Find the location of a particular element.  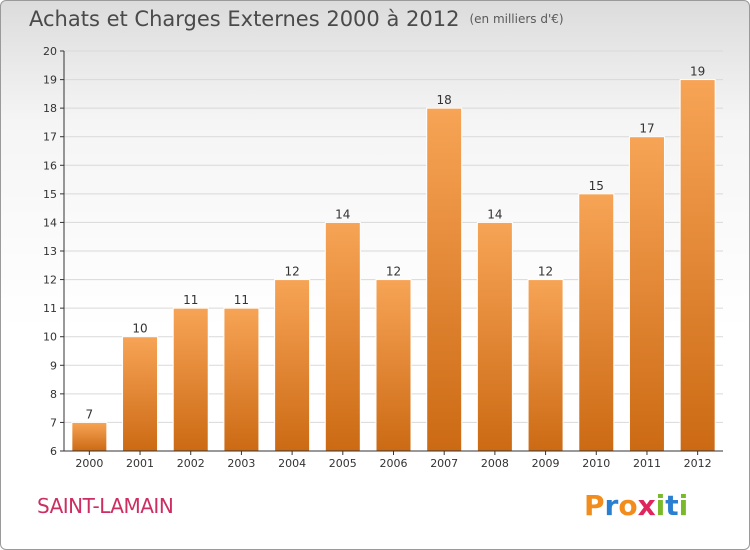

data-label-2009: 12 is located at coordinates (545, 272).